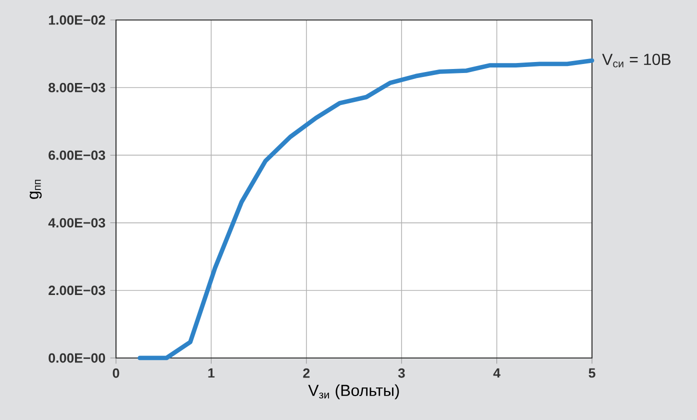 Image resolution: width=697 pixels, height=420 pixels. What do you see at coordinates (306, 373) in the screenshot?
I see `x-tick-label: 2` at bounding box center [306, 373].